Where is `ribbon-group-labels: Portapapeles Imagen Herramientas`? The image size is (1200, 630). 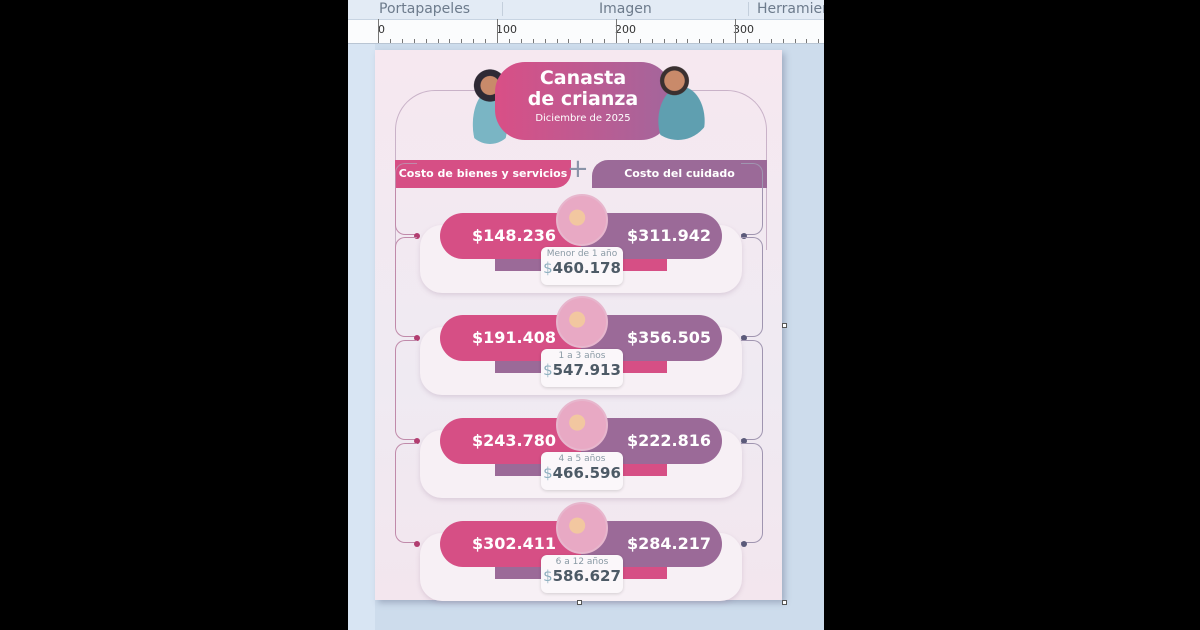
ribbon-group-labels: Portapapeles Imagen Herramientas is located at coordinates (586, 10).